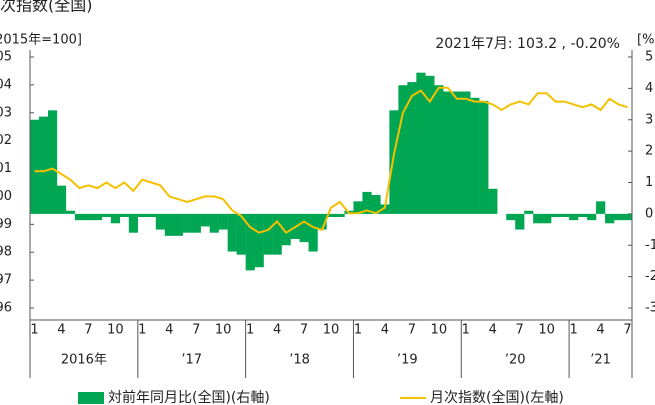 The image size is (655, 405). Describe the element at coordinates (407, 360) in the screenshot. I see `year-label: ’19` at that location.